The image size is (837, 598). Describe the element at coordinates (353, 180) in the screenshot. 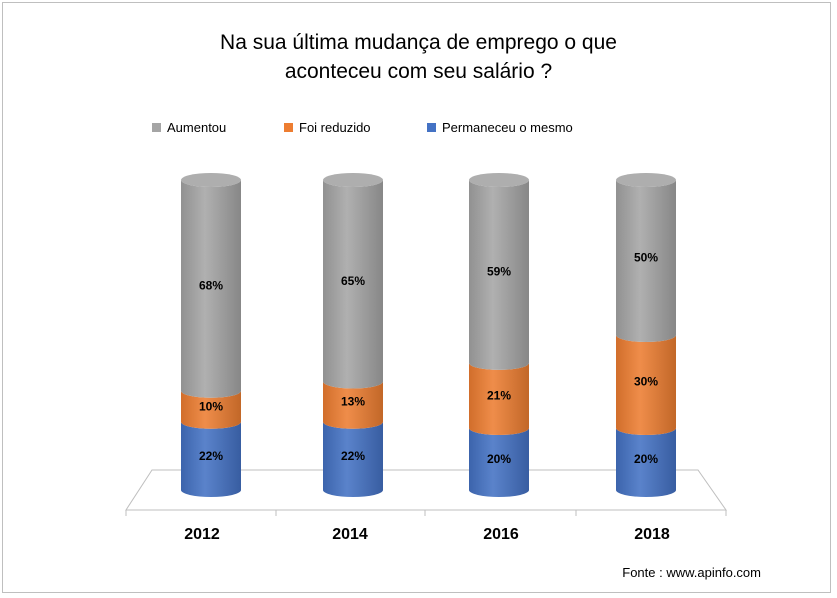

I see `cylinder-top-cap-2014` at that location.